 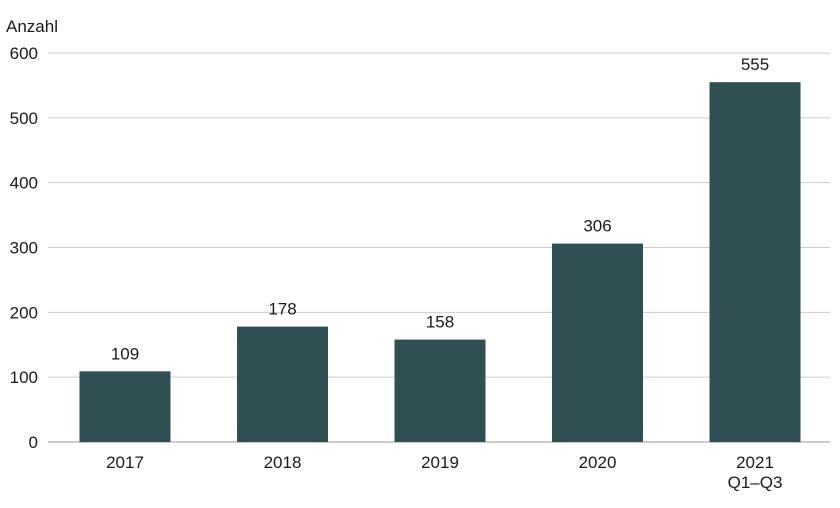 I want to click on value-label: 306, so click(x=597, y=226).